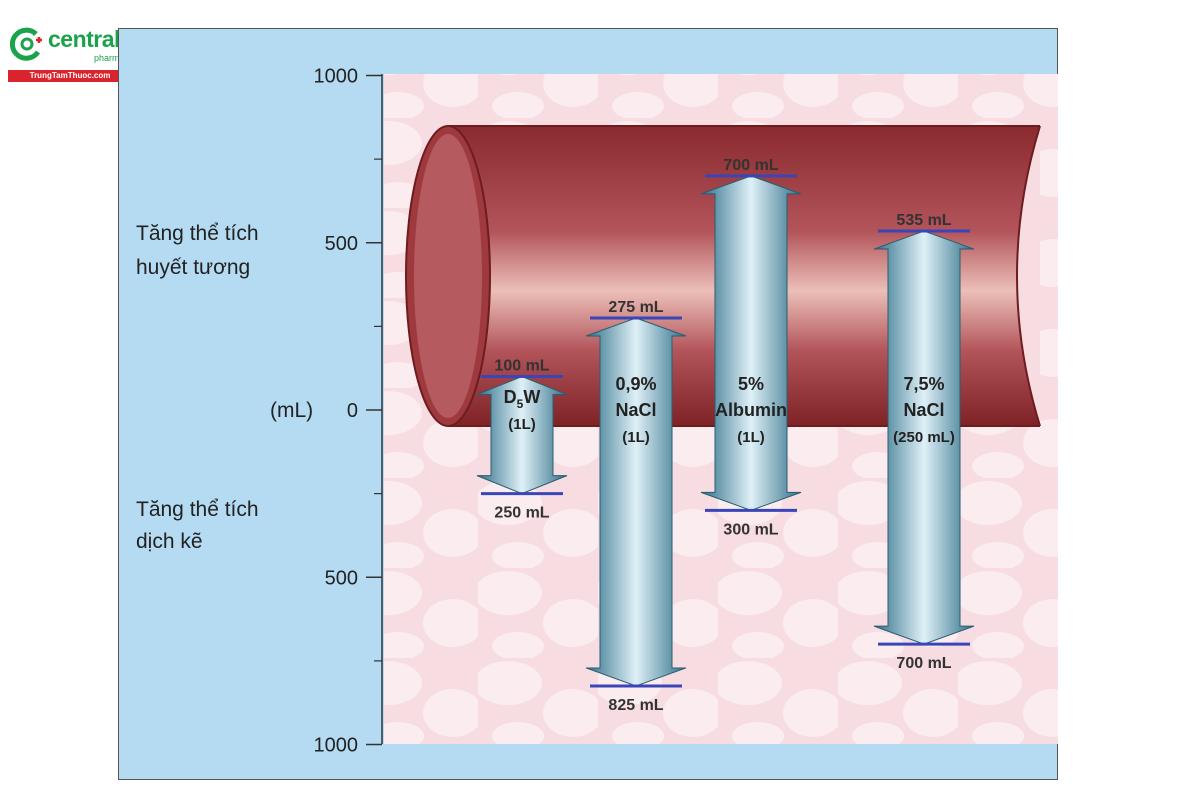  Describe the element at coordinates (635, 307) in the screenshot. I see `plasma-value-label: 275 mL` at that location.